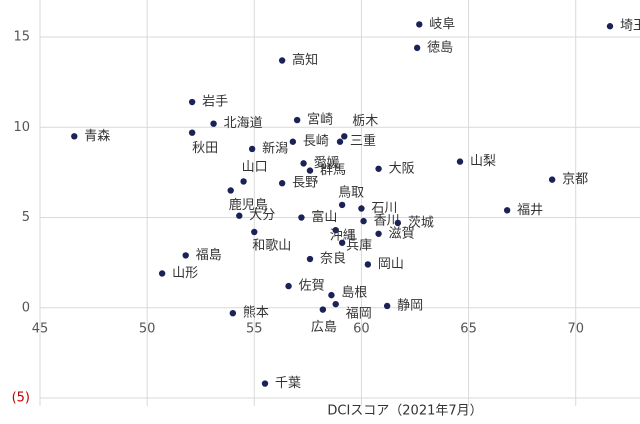  Describe the element at coordinates (442, 24) in the screenshot. I see `point-label: 岐阜` at that location.